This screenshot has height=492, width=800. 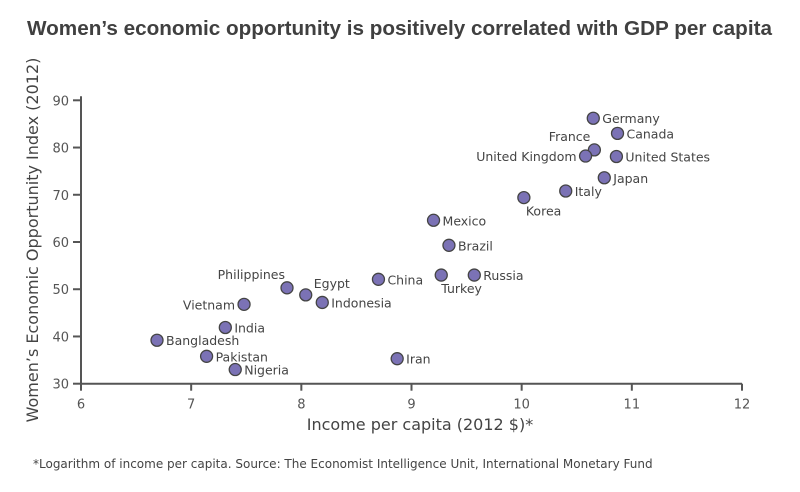 What do you see at coordinates (157, 340) in the screenshot?
I see `point-bangladesh` at bounding box center [157, 340].